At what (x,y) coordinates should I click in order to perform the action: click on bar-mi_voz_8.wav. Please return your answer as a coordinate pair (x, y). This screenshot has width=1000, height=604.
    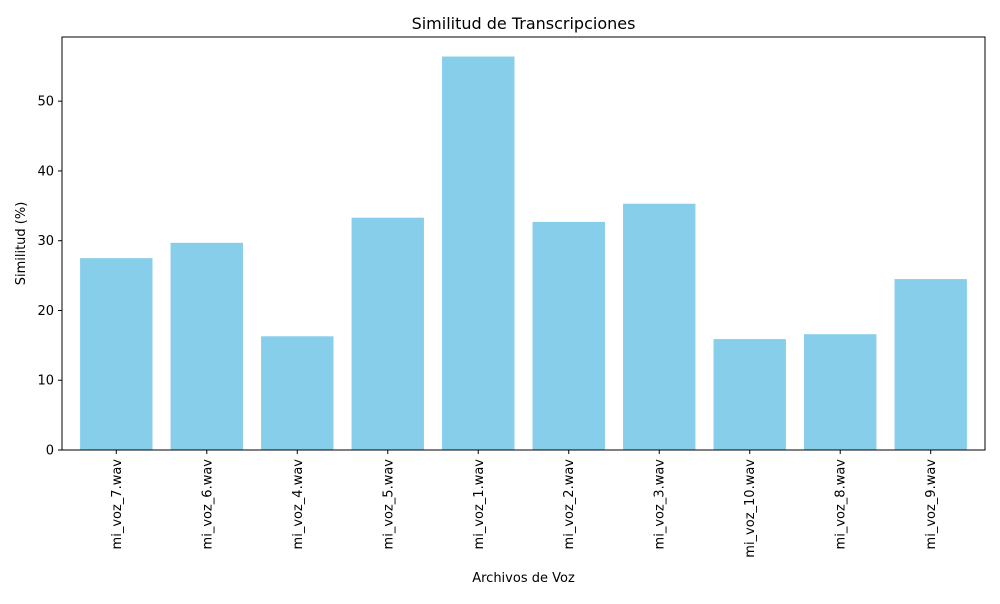
    Looking at the image, I should click on (840, 392).